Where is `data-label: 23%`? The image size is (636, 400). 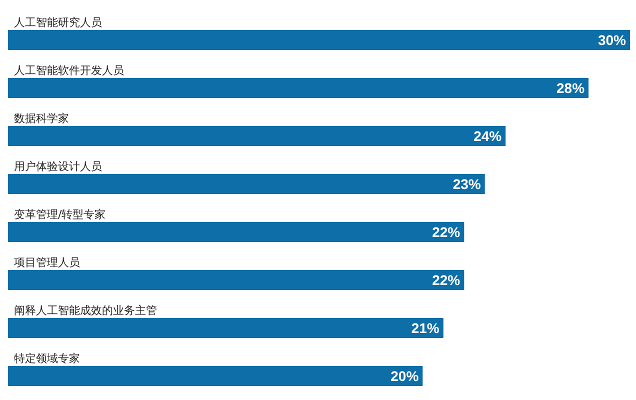
data-label: 23% is located at coordinates (467, 184).